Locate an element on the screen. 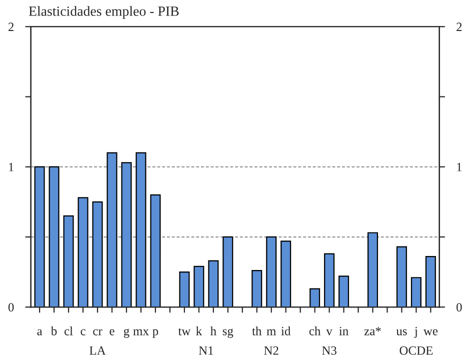  x-tick-label: sg is located at coordinates (228, 333).